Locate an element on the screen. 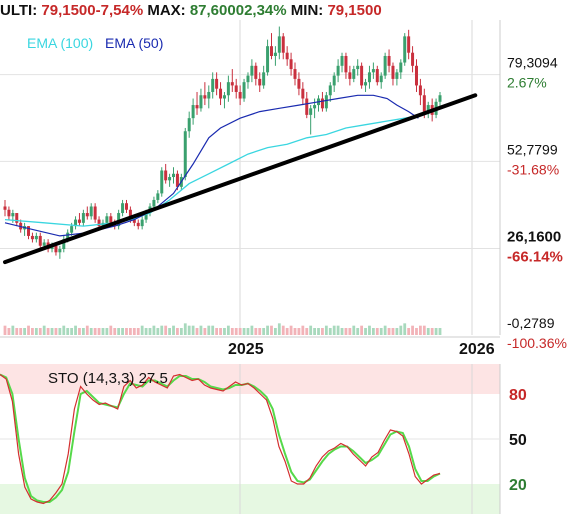  max-change: 2,34% is located at coordinates (265, 10).